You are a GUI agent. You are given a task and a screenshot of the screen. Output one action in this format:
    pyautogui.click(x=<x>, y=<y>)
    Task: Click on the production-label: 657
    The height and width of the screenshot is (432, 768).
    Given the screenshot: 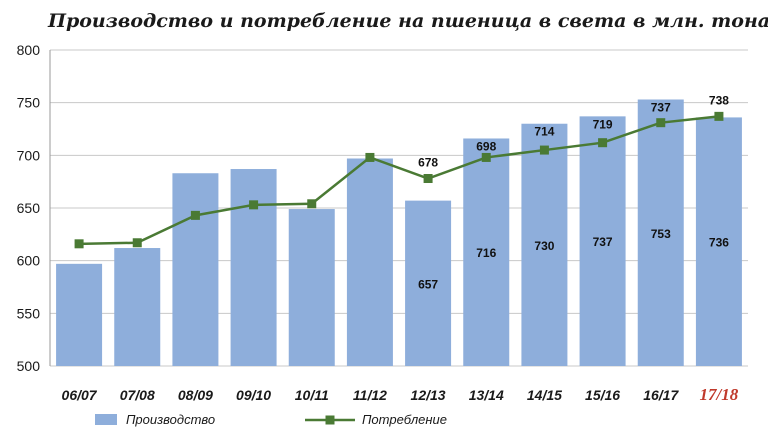 What is the action you would take?
    pyautogui.click(x=428, y=284)
    